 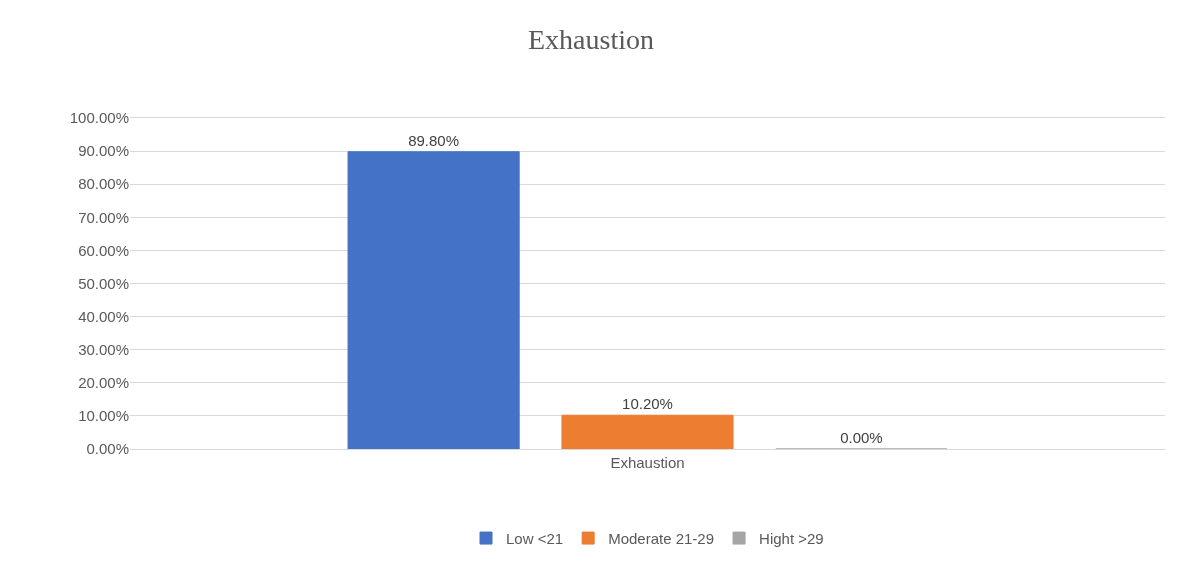 What do you see at coordinates (99, 118) in the screenshot?
I see `y-tick-label: 100.00%` at bounding box center [99, 118].